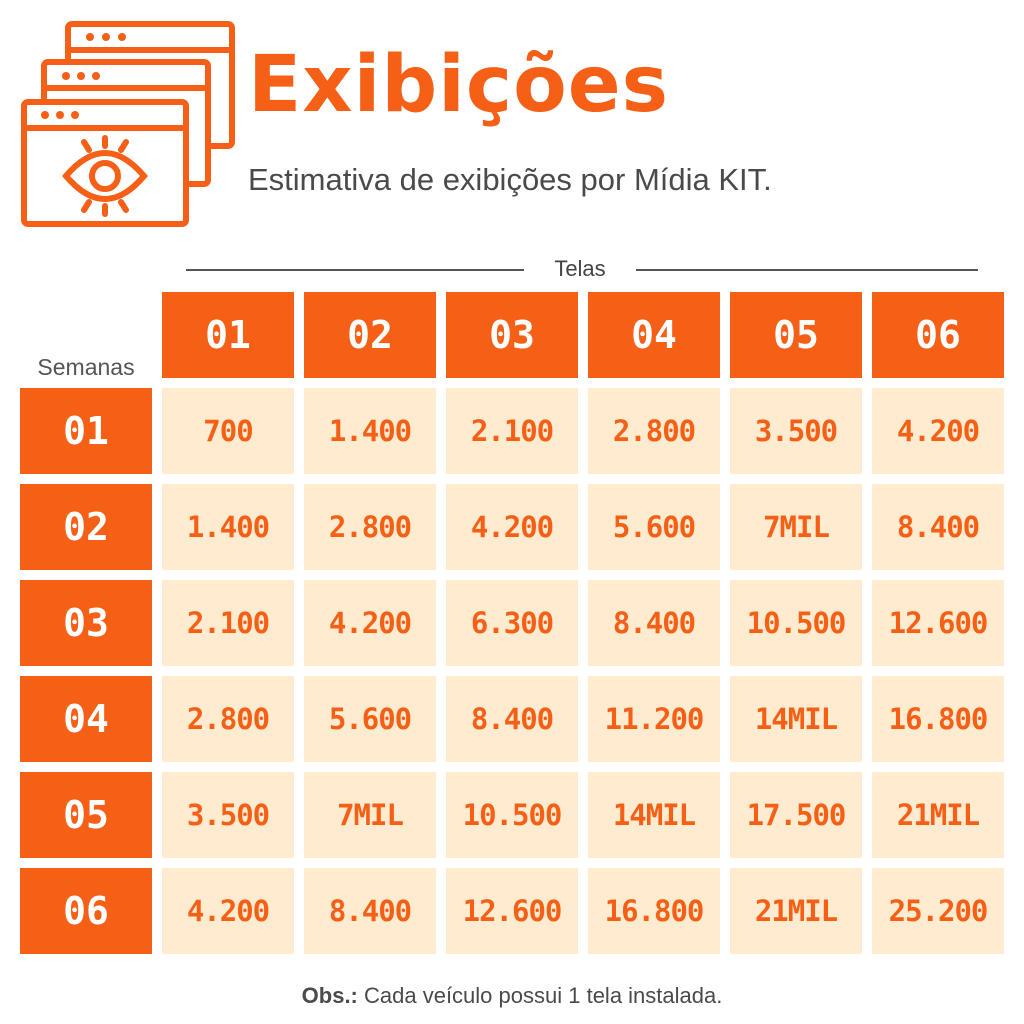 The image size is (1024, 1024). Describe the element at coordinates (654, 335) in the screenshot. I see `column-header: 04` at that location.